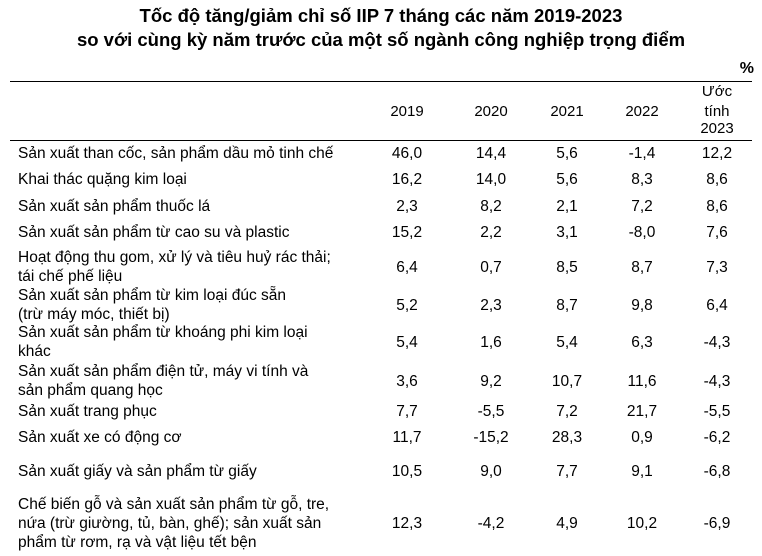 The height and width of the screenshot is (556, 762). Describe the element at coordinates (100, 437) in the screenshot. I see `row-label-line: Sản xuất xe có động cơ` at that location.